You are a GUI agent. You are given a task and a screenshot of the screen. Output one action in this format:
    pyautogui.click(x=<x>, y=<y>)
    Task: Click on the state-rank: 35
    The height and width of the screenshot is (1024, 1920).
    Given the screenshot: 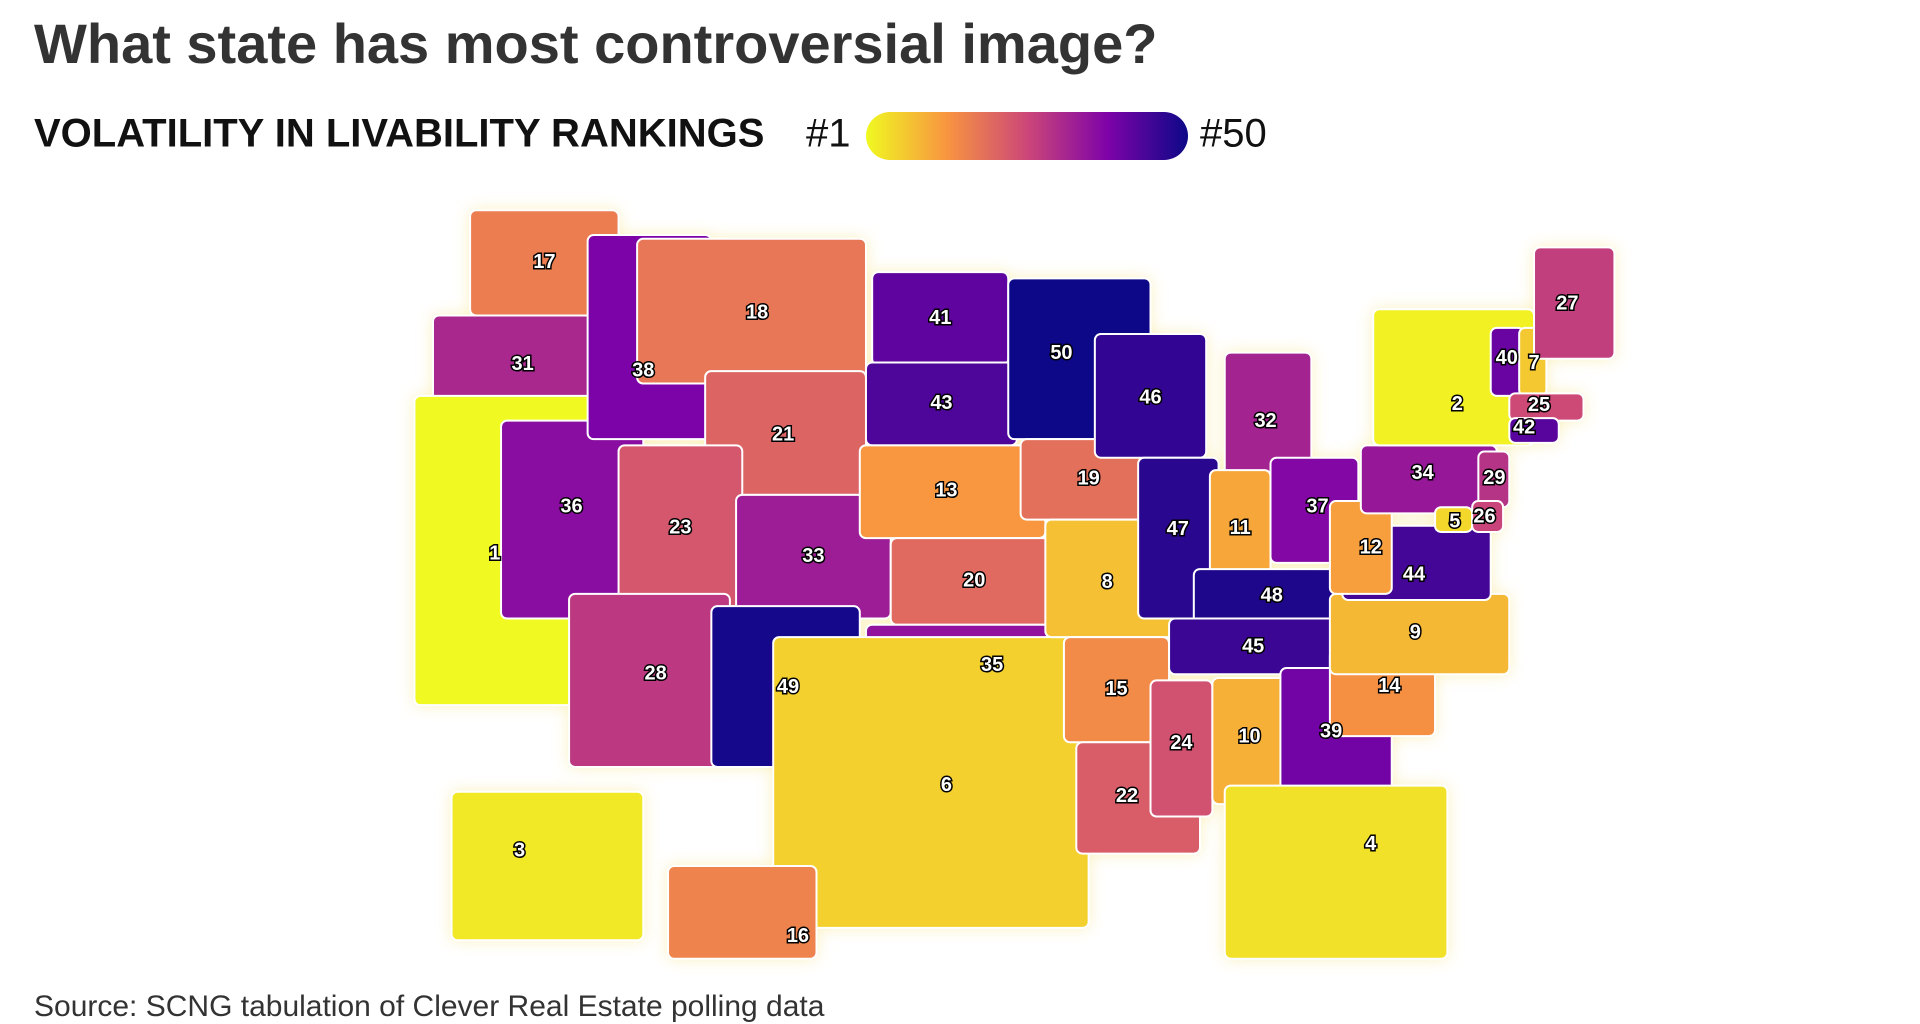 What is the action you would take?
    pyautogui.click(x=992, y=665)
    